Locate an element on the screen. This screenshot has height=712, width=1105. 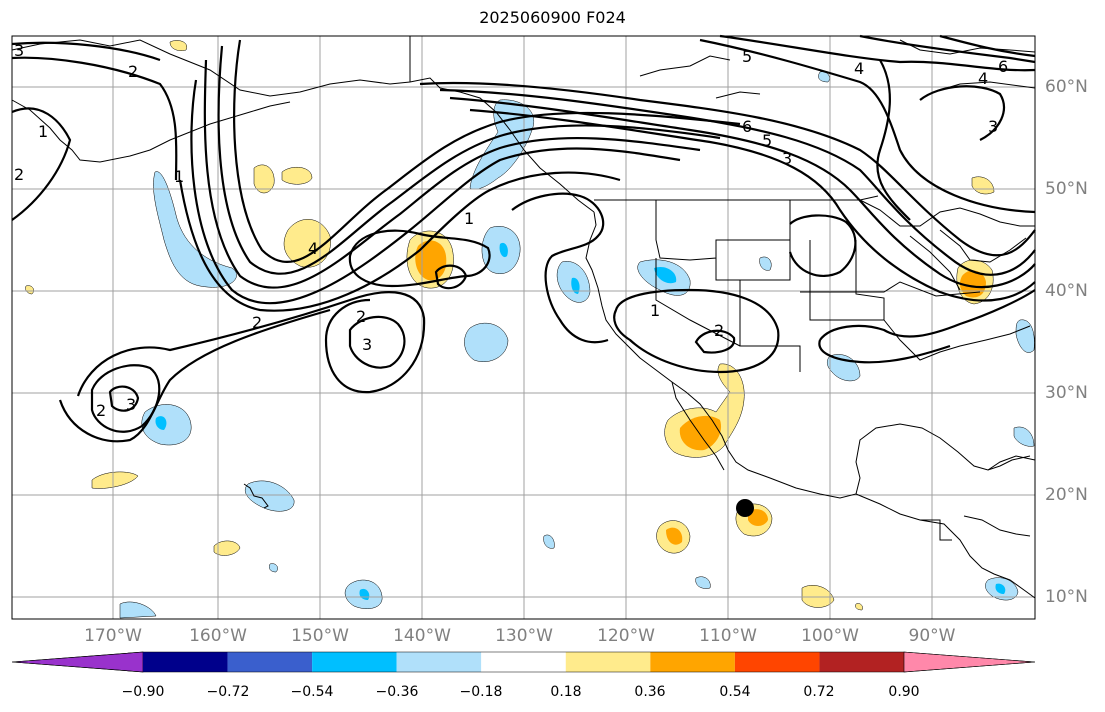
lat-label: 40°N is located at coordinates (1066, 291).